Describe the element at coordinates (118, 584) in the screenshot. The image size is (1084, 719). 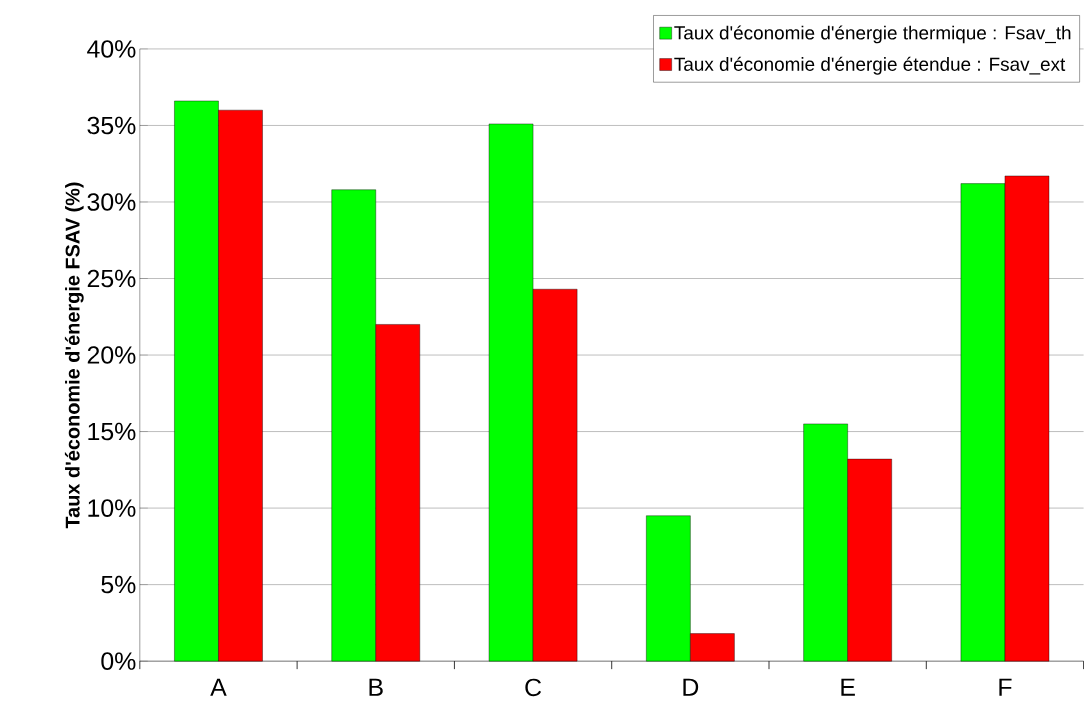
I see `y-tick-label: 5%` at that location.